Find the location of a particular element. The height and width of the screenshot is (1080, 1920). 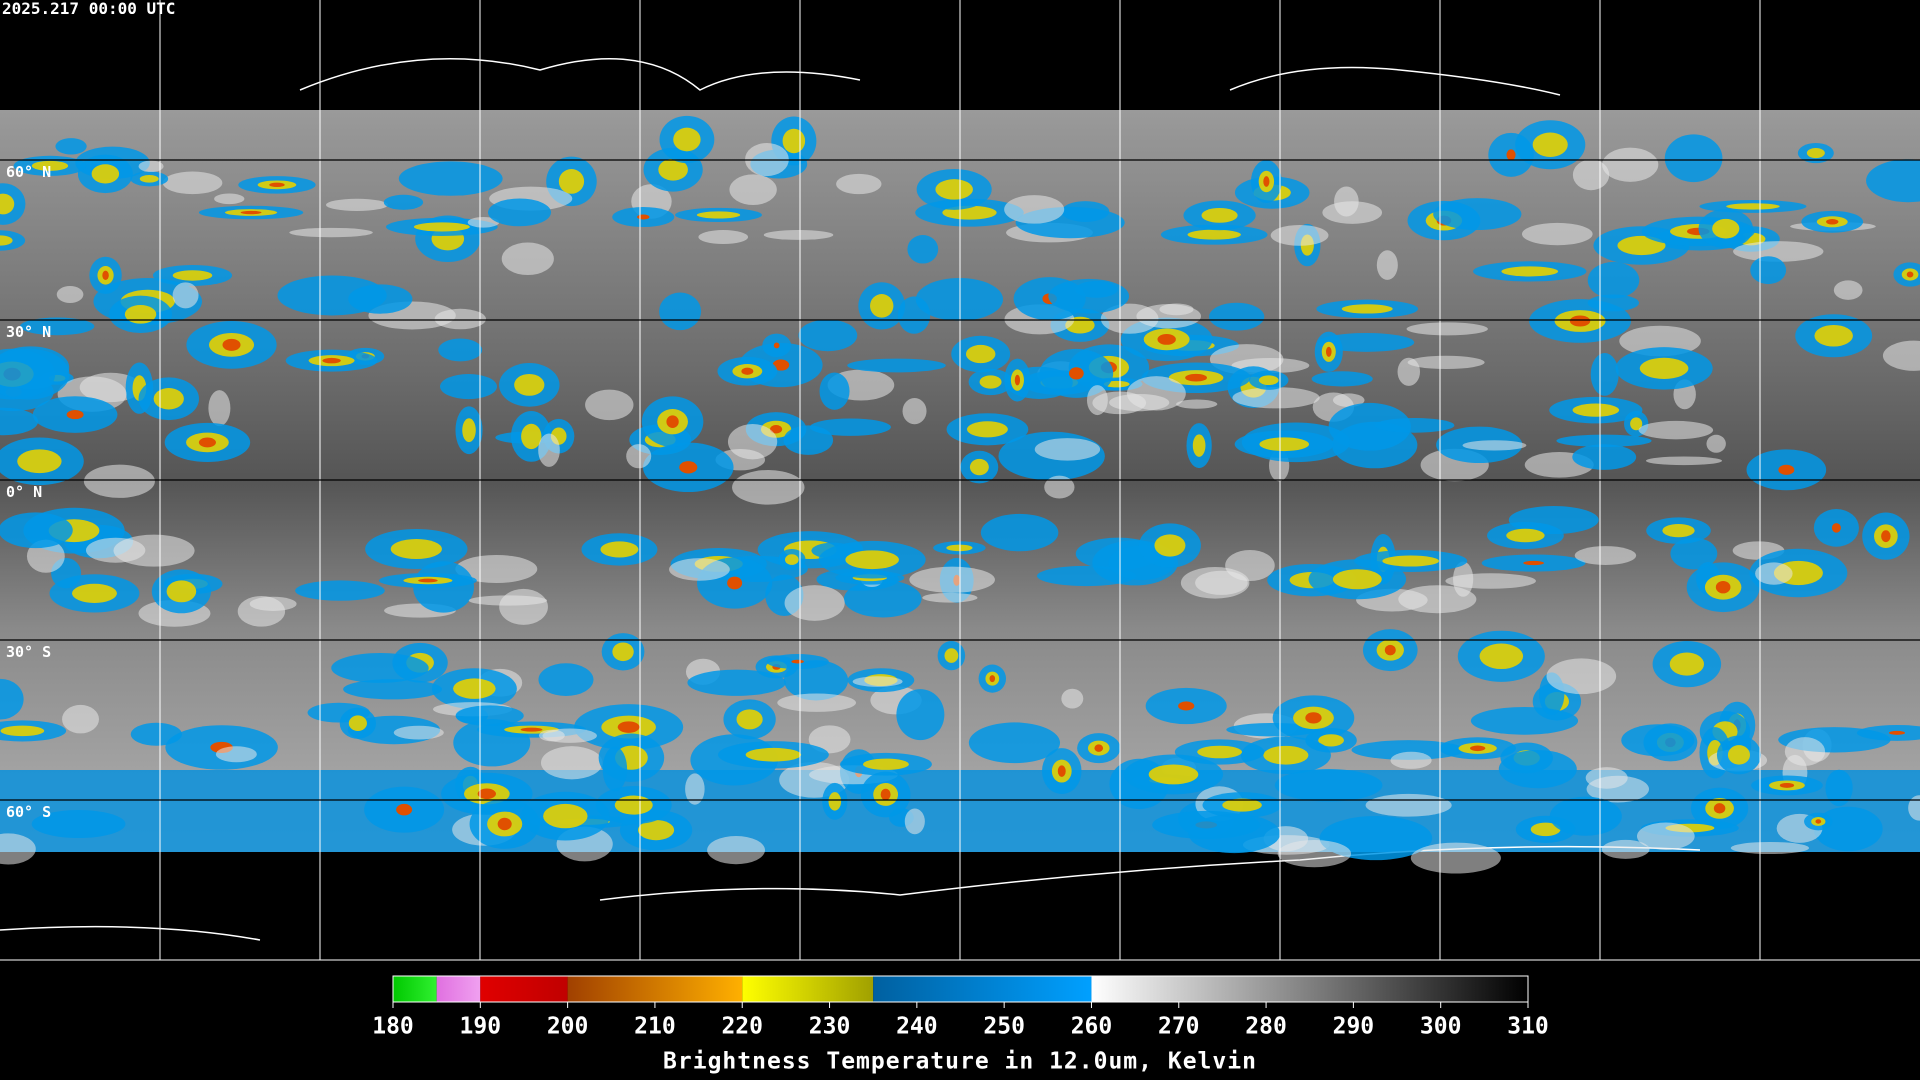

timestamp: 2025.217 00:00 UTC is located at coordinates (88, 9).